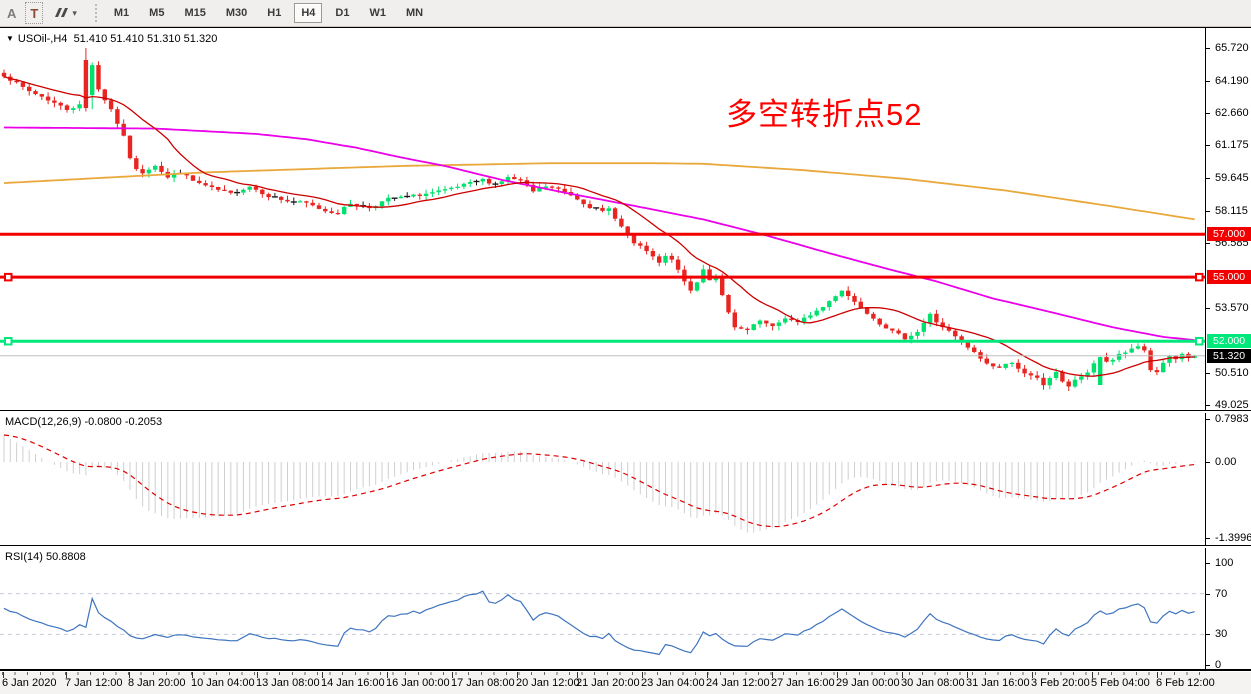 This screenshot has height=694, width=1251. I want to click on annotation-text: 多空转折点52, so click(824, 114).